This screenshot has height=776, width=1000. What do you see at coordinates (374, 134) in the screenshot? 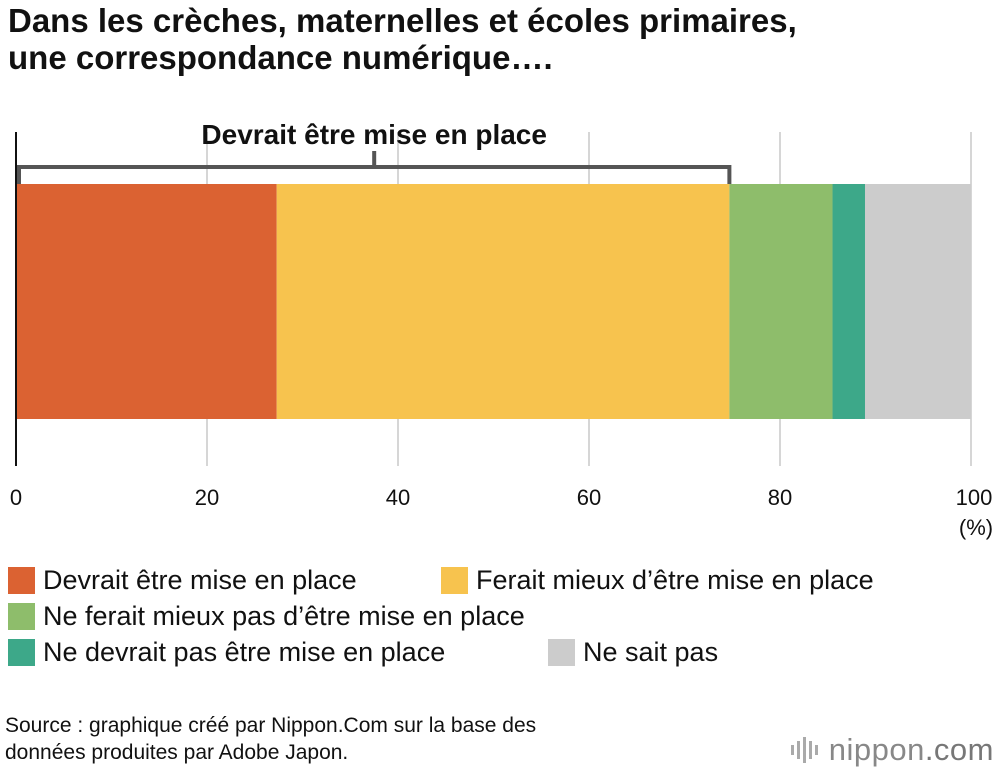
I see `bracket-label: Devrait être mise en place` at bounding box center [374, 134].